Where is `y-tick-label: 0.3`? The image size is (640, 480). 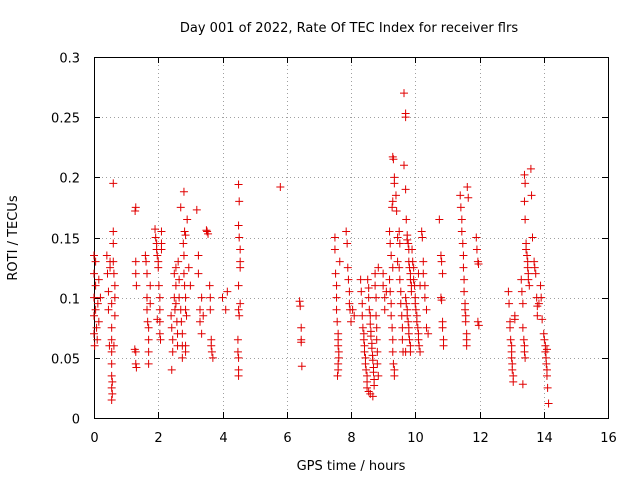 y-tick-label: 0.3 is located at coordinates (69, 59).